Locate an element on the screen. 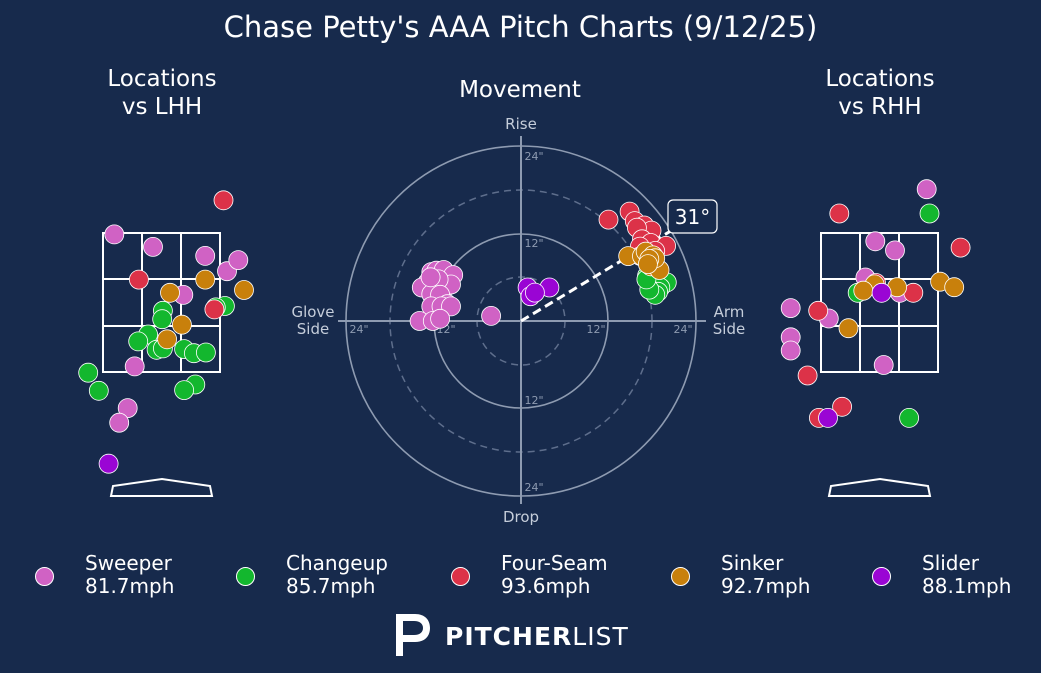  ring-tick-left-24: 24" is located at coordinates (358, 329).